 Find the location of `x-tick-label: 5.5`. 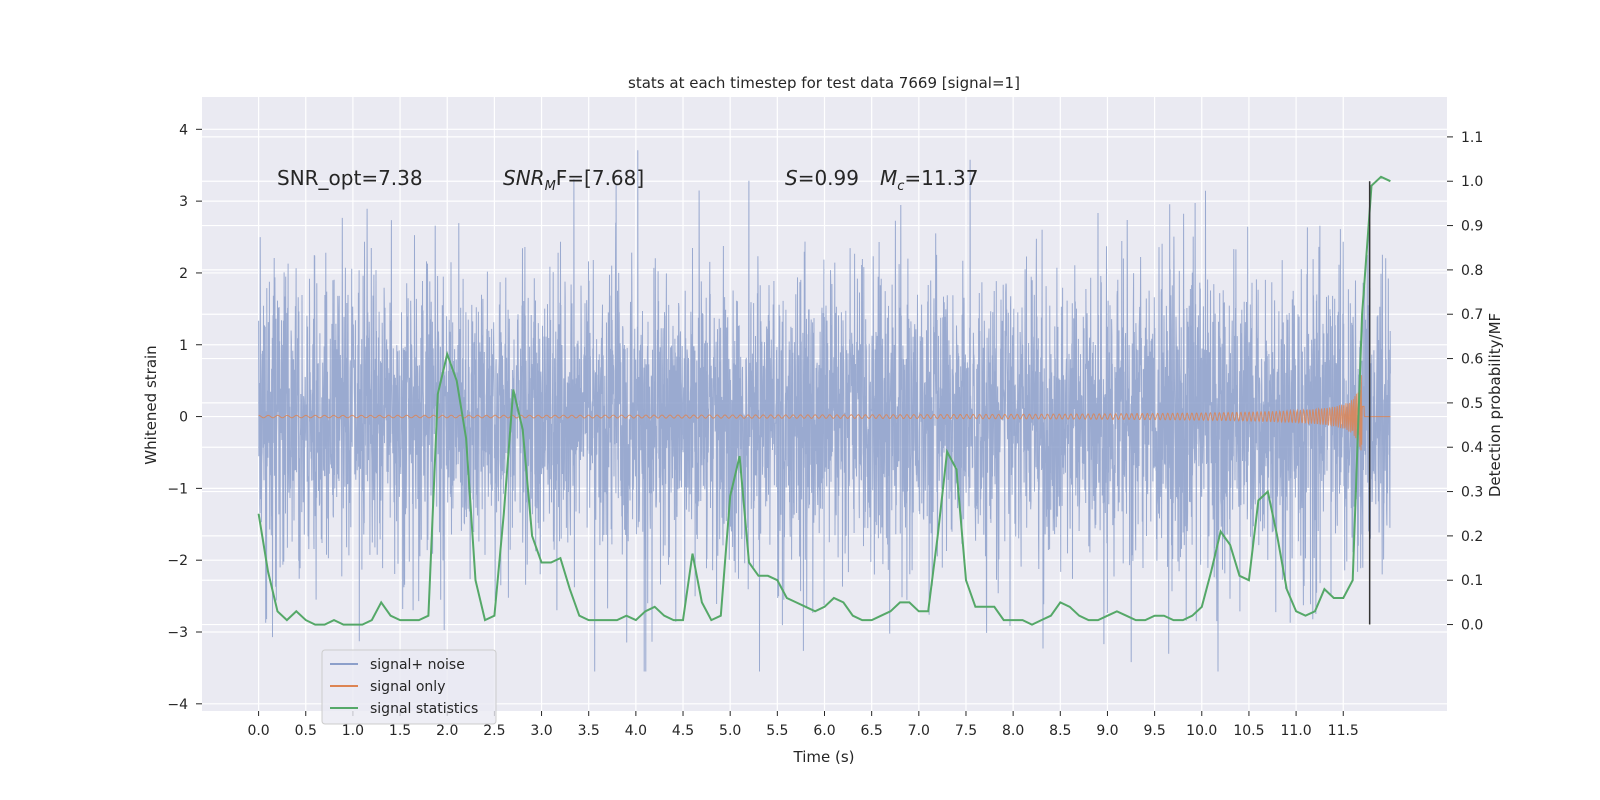

x-tick-label: 5.5 is located at coordinates (777, 731).